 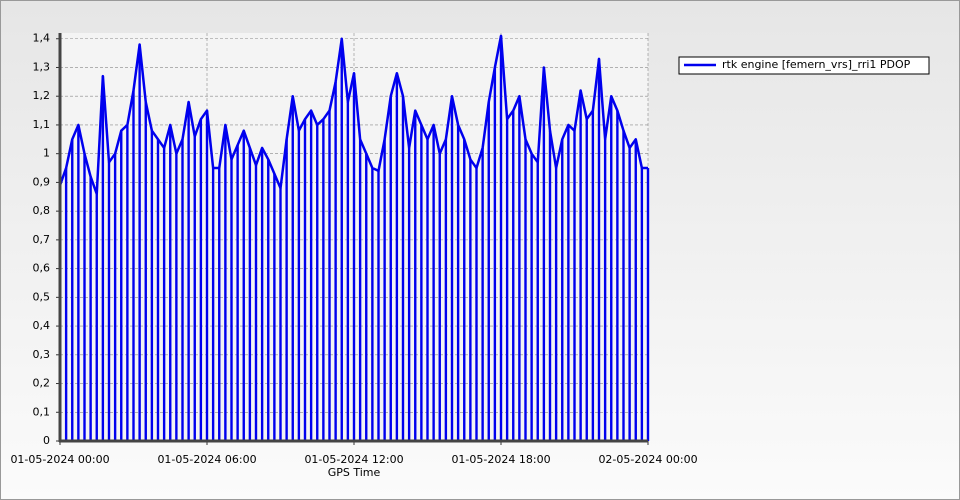 What do you see at coordinates (42, 325) in the screenshot?
I see `y-tick-label: 0,4` at bounding box center [42, 325].